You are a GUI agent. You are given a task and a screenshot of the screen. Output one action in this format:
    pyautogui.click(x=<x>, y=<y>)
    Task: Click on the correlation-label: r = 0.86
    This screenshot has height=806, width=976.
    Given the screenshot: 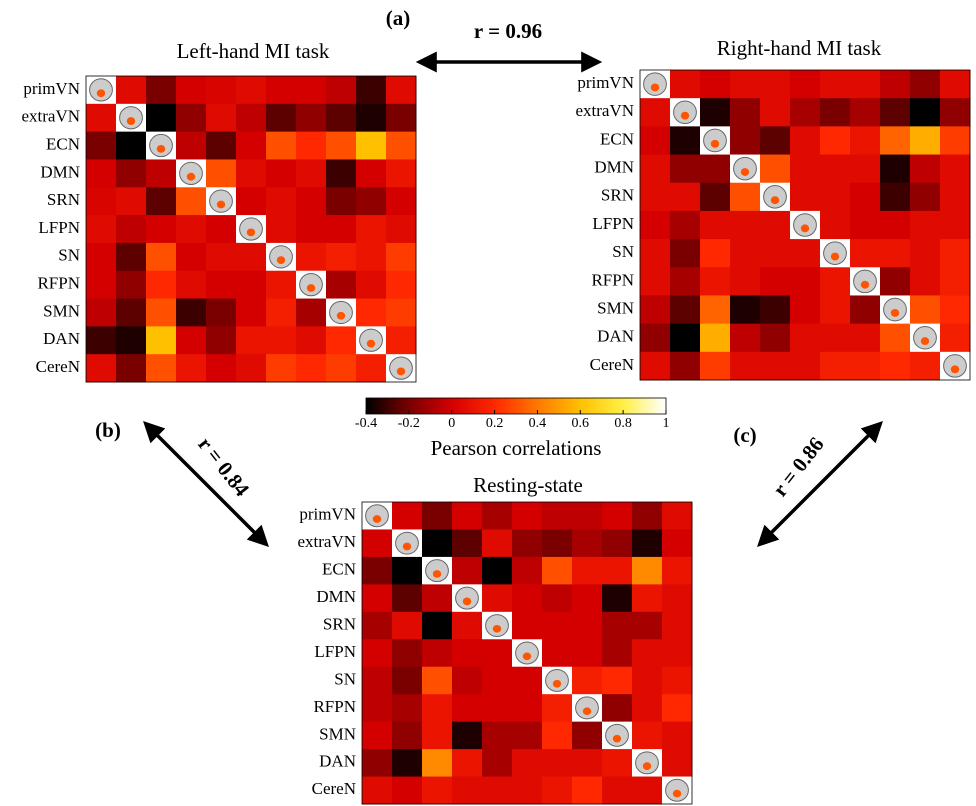 What is the action you would take?
    pyautogui.click(x=798, y=466)
    